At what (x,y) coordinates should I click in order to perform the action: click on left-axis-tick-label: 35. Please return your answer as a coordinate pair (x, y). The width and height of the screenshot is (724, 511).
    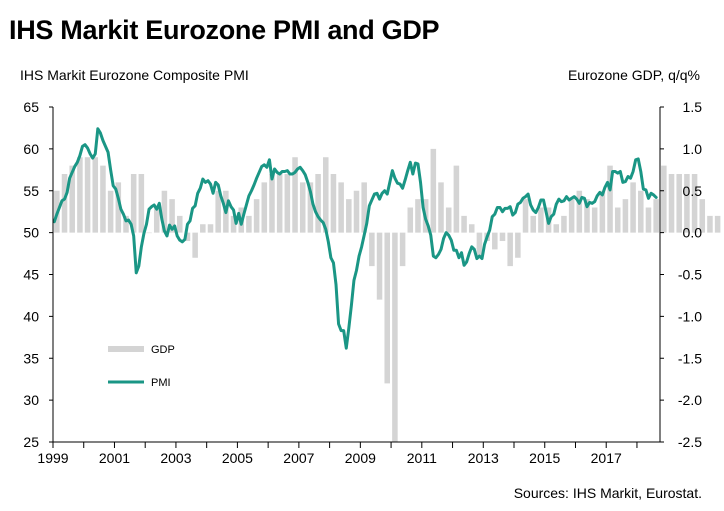
    Looking at the image, I should click on (31, 358).